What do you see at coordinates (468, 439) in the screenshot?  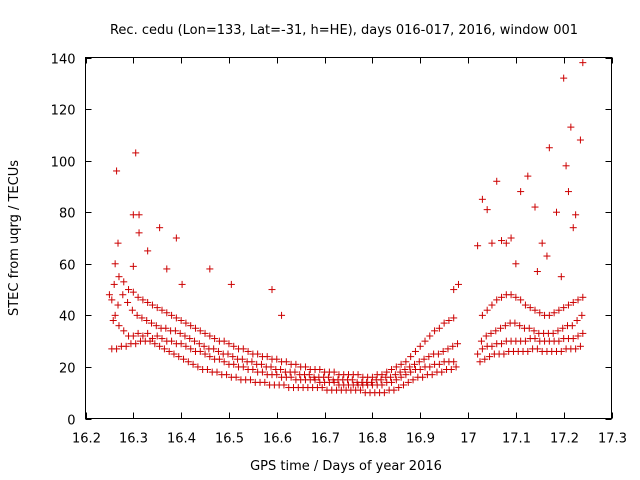 I see `x-tick-label: 17` at bounding box center [468, 439].